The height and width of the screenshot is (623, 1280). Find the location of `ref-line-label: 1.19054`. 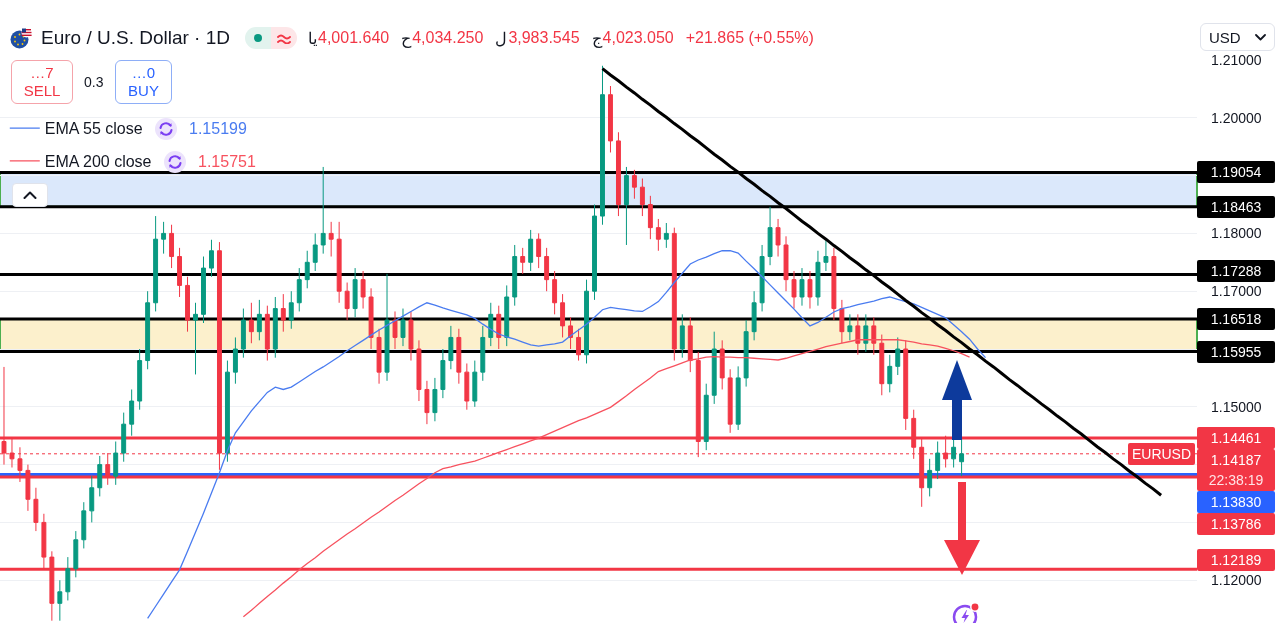

ref-line-label: 1.19054 is located at coordinates (1236, 172).